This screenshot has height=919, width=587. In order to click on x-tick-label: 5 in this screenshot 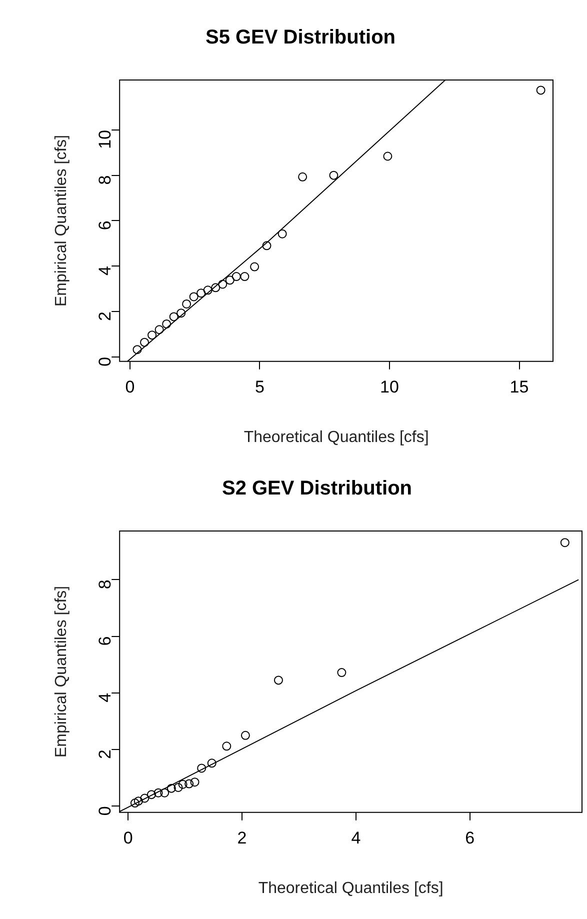, I will do `click(259, 386)`.